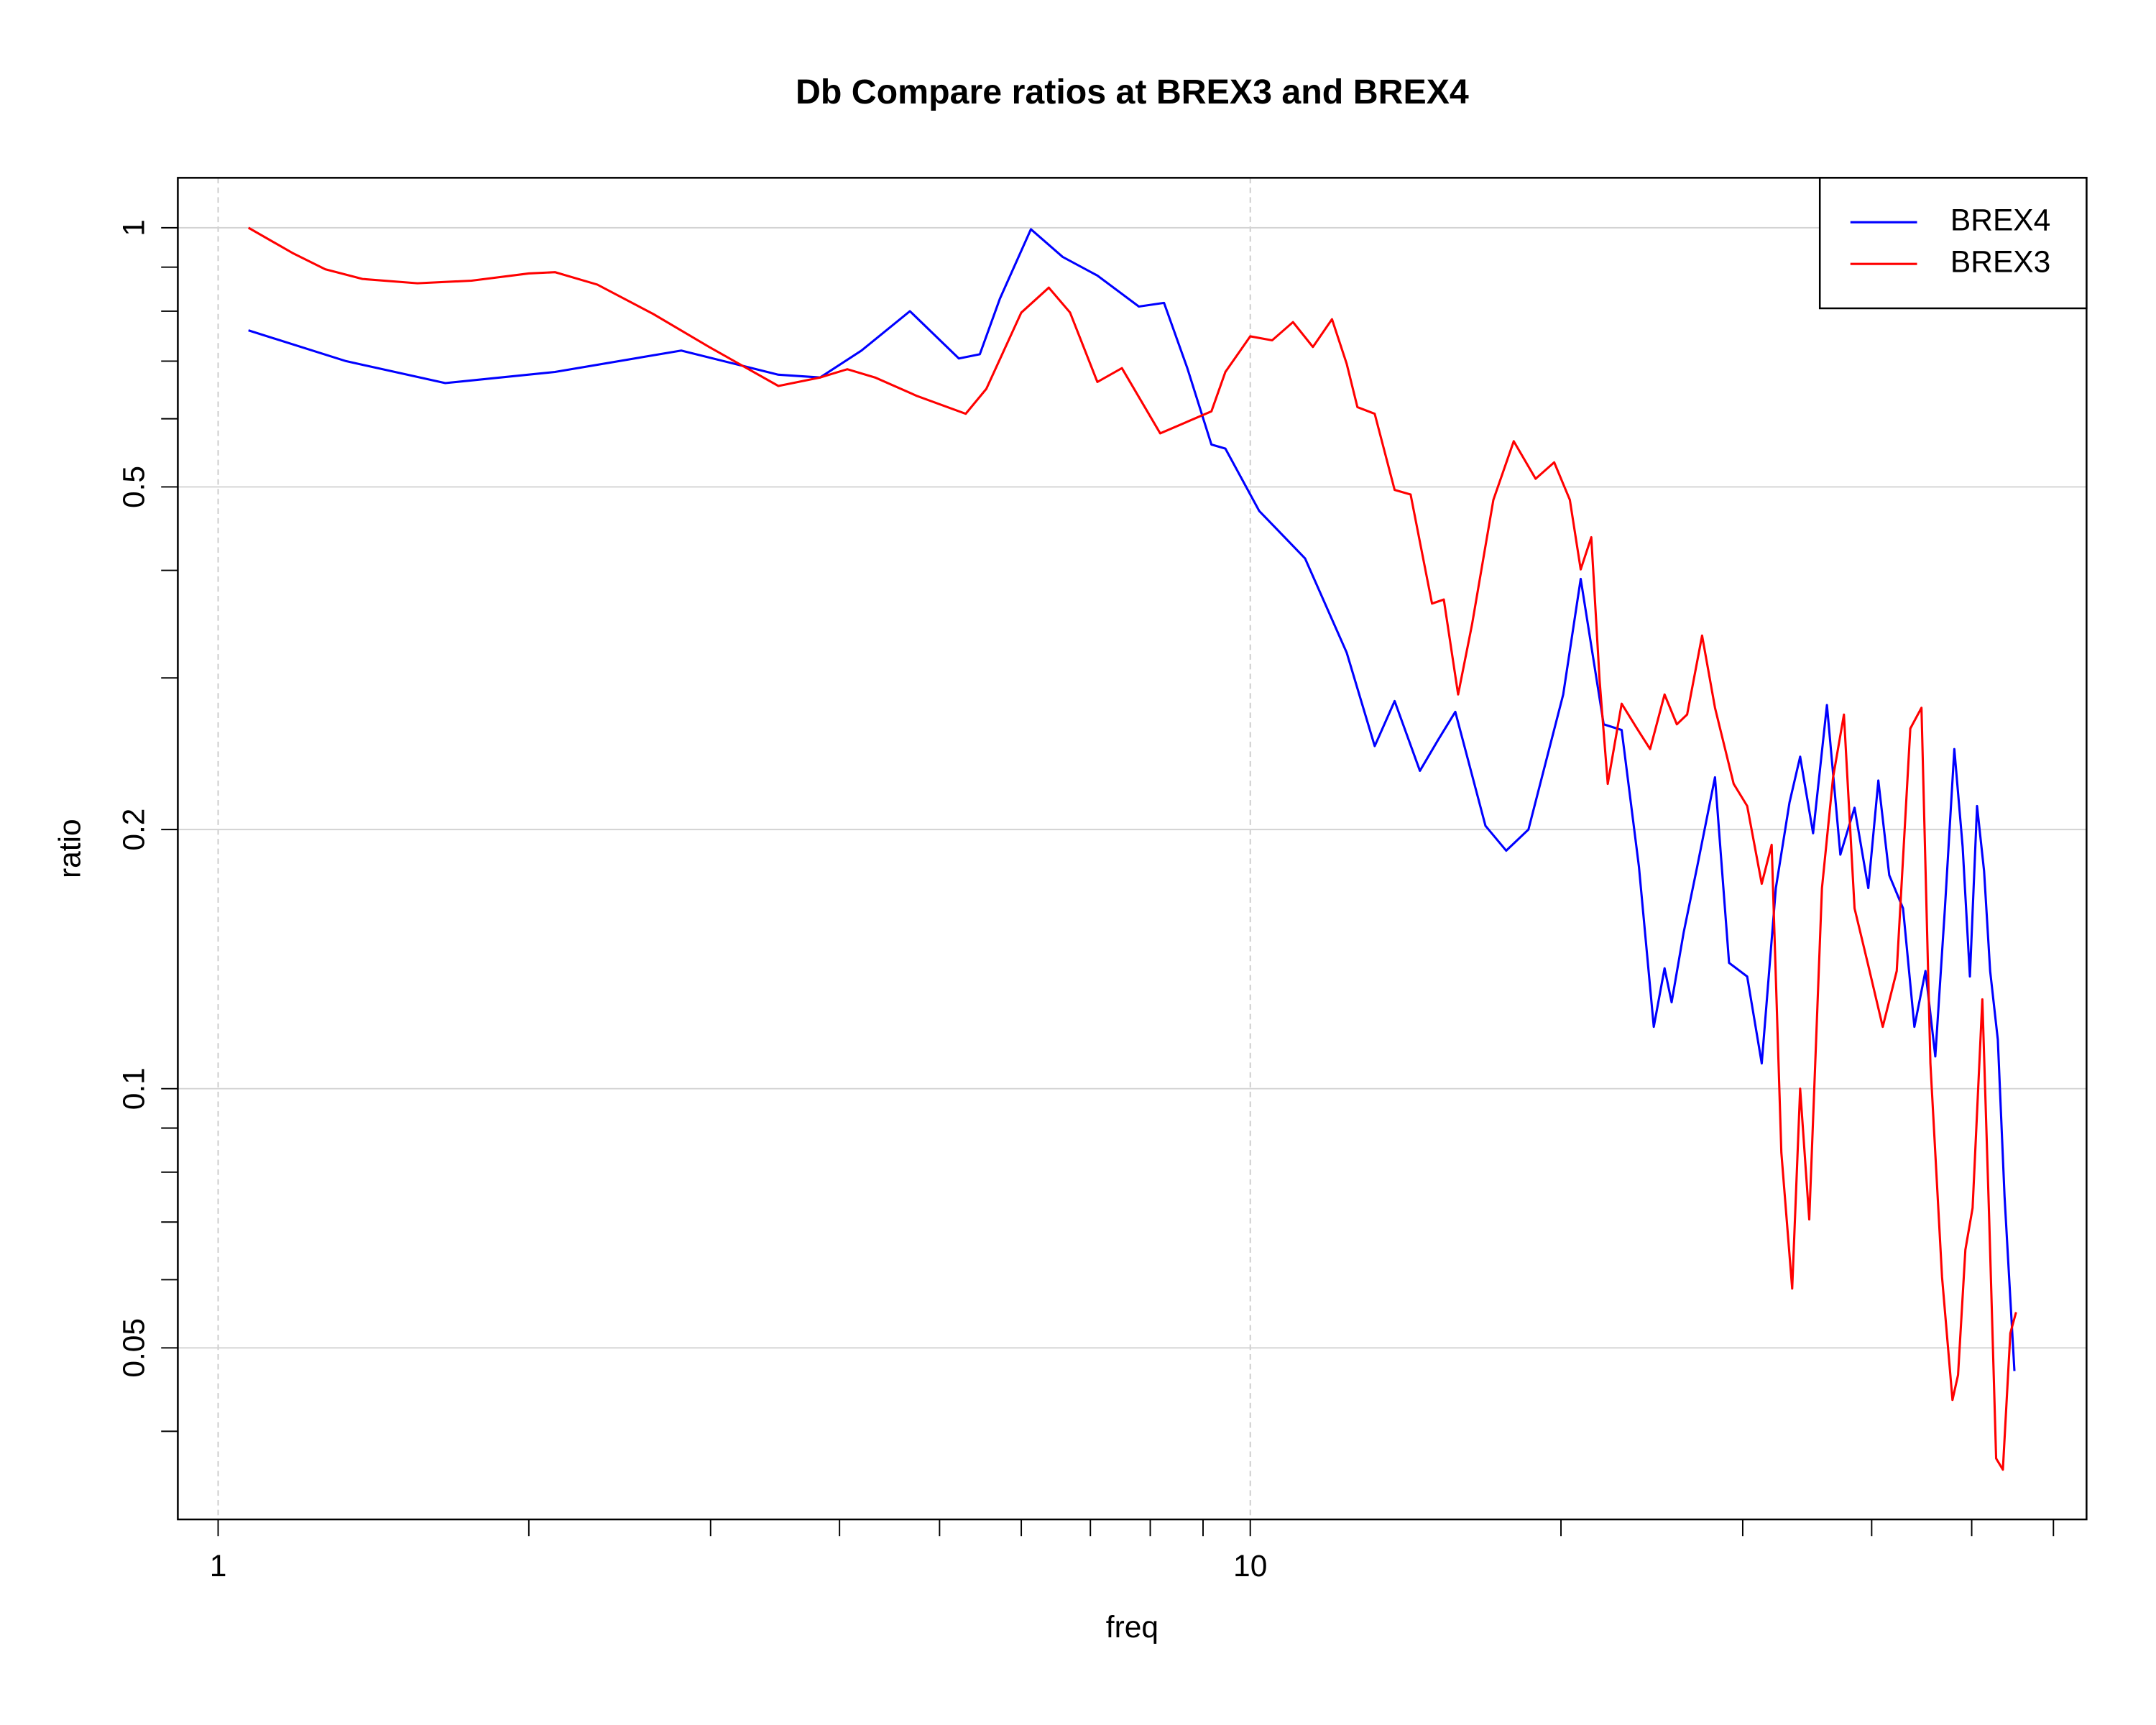 Image resolution: width=2156 pixels, height=1725 pixels. What do you see at coordinates (135, 1348) in the screenshot?
I see `y-tick-label: 0.05` at bounding box center [135, 1348].